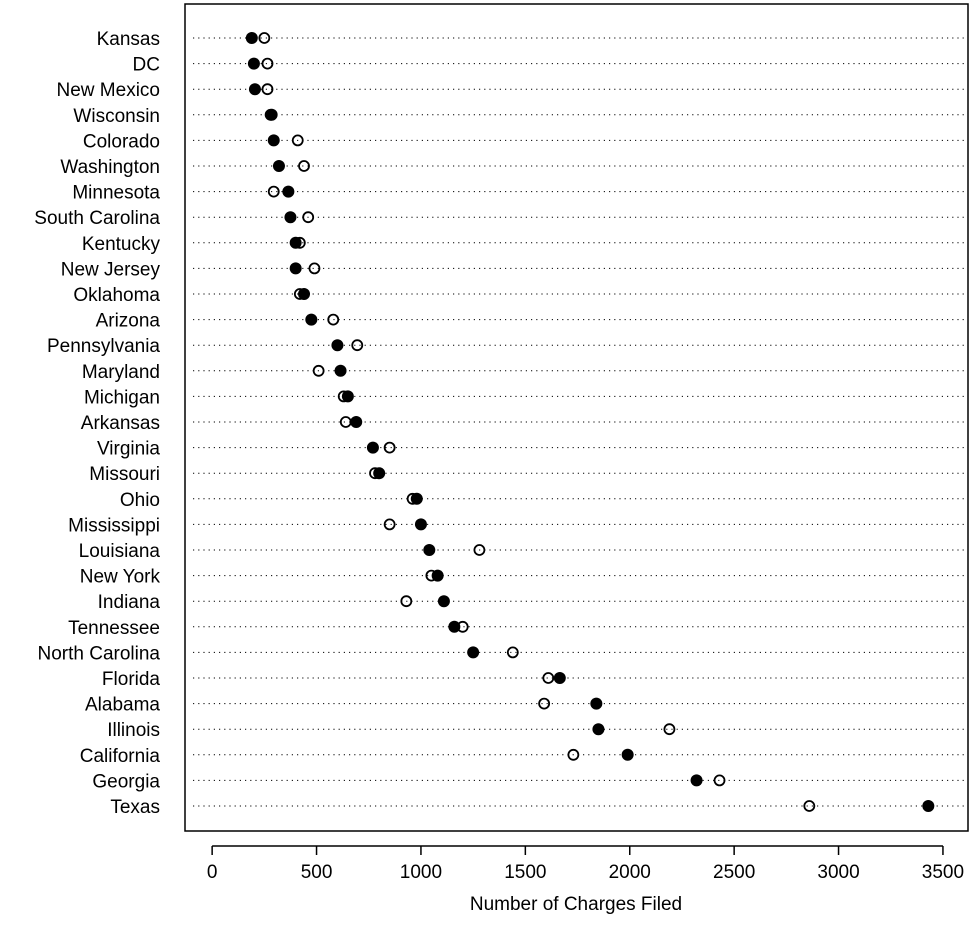 The width and height of the screenshot is (974, 942). What do you see at coordinates (99, 653) in the screenshot?
I see `category-label: North Carolina` at bounding box center [99, 653].